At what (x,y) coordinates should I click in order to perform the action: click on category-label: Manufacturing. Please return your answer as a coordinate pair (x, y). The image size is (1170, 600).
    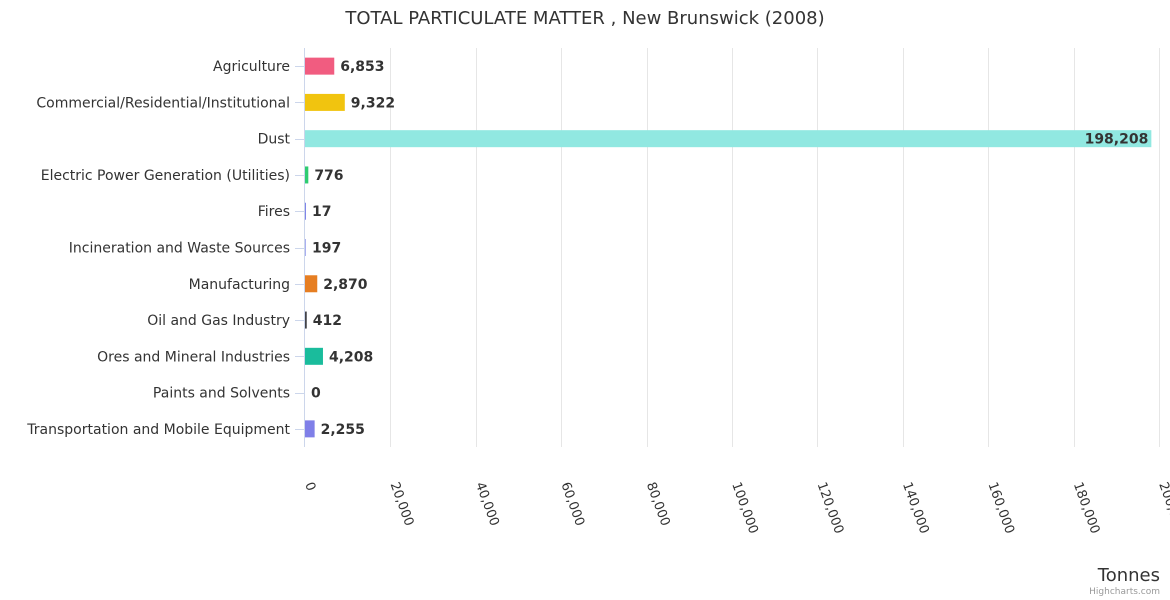
    Looking at the image, I should click on (239, 285).